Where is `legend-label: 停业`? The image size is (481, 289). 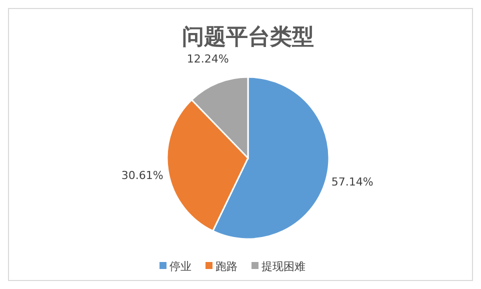
legend-label: 停业 is located at coordinates (181, 266).